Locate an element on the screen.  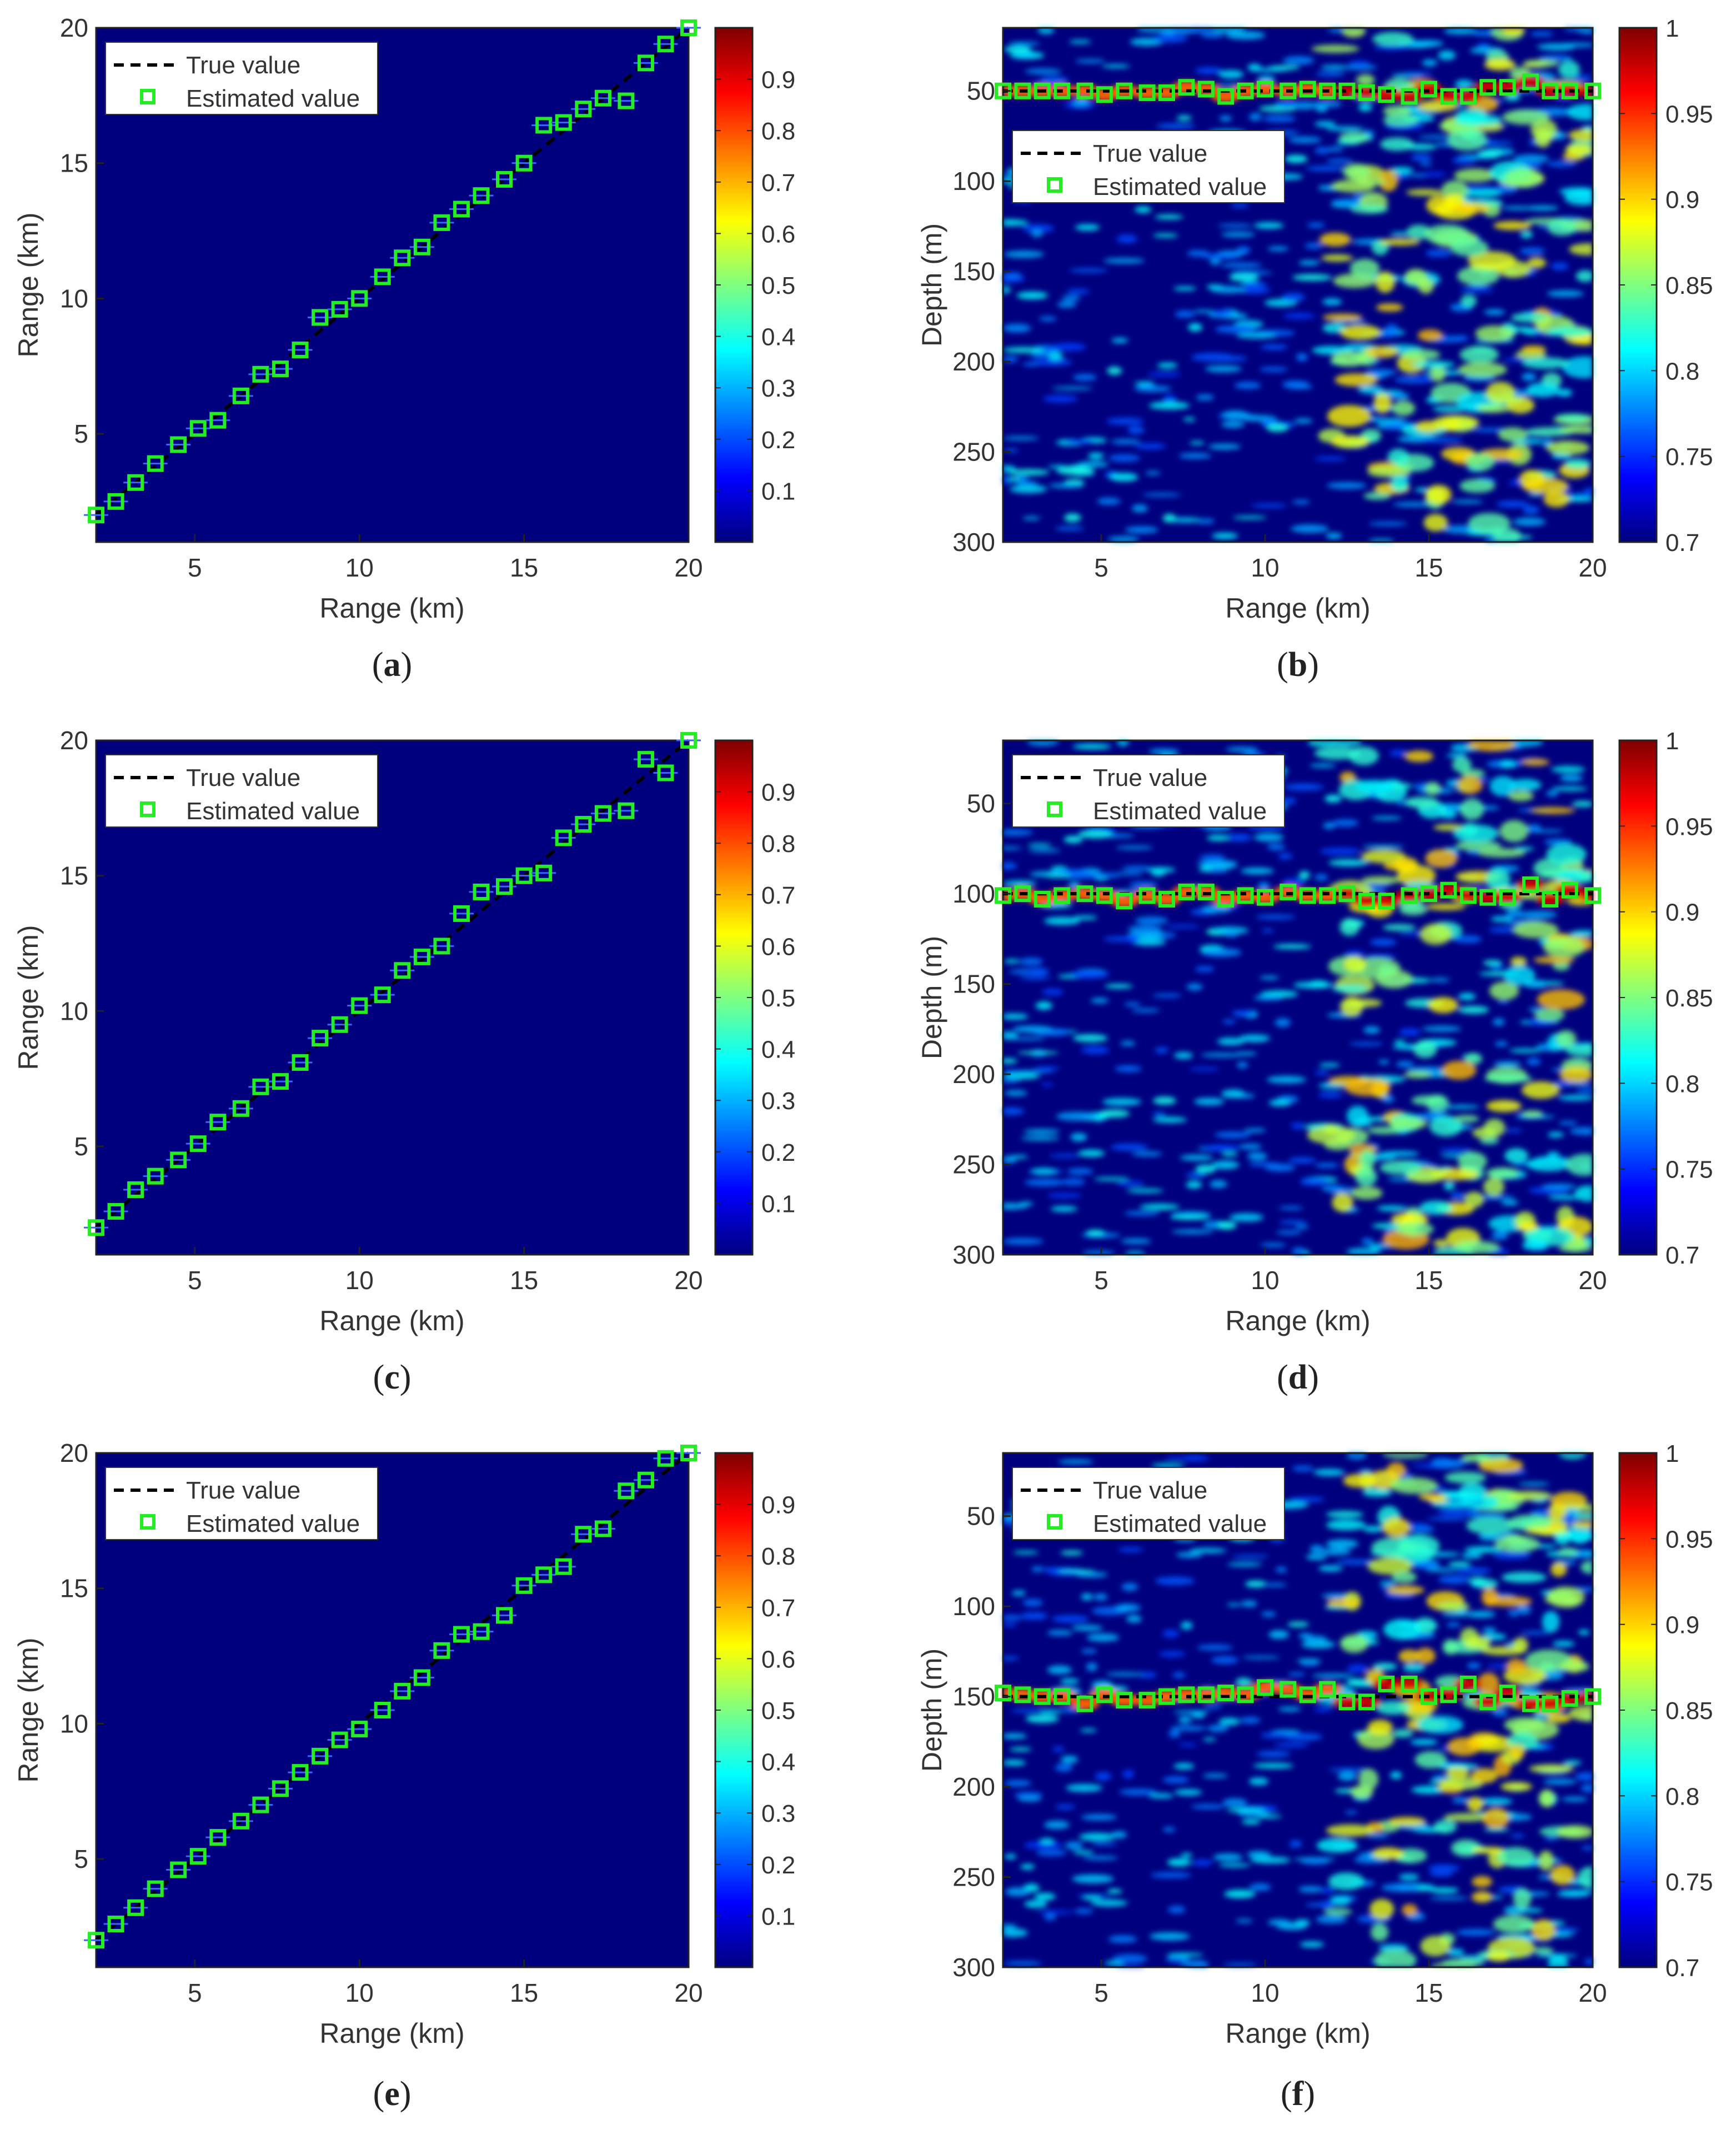
y-tick-label: 300 is located at coordinates (973, 1254).